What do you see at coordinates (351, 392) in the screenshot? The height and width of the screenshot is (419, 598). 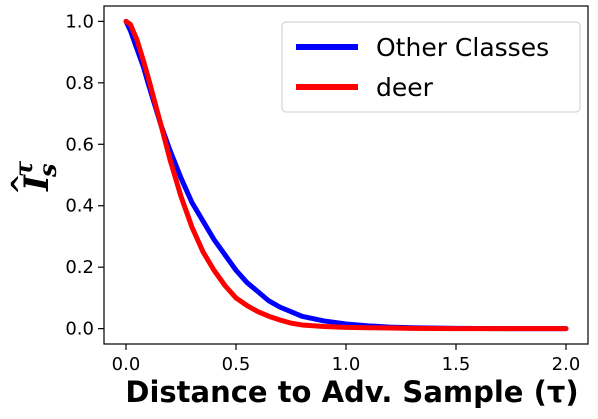 I see `x-axis-label: Distance to Adv. Sample (τ)` at bounding box center [351, 392].